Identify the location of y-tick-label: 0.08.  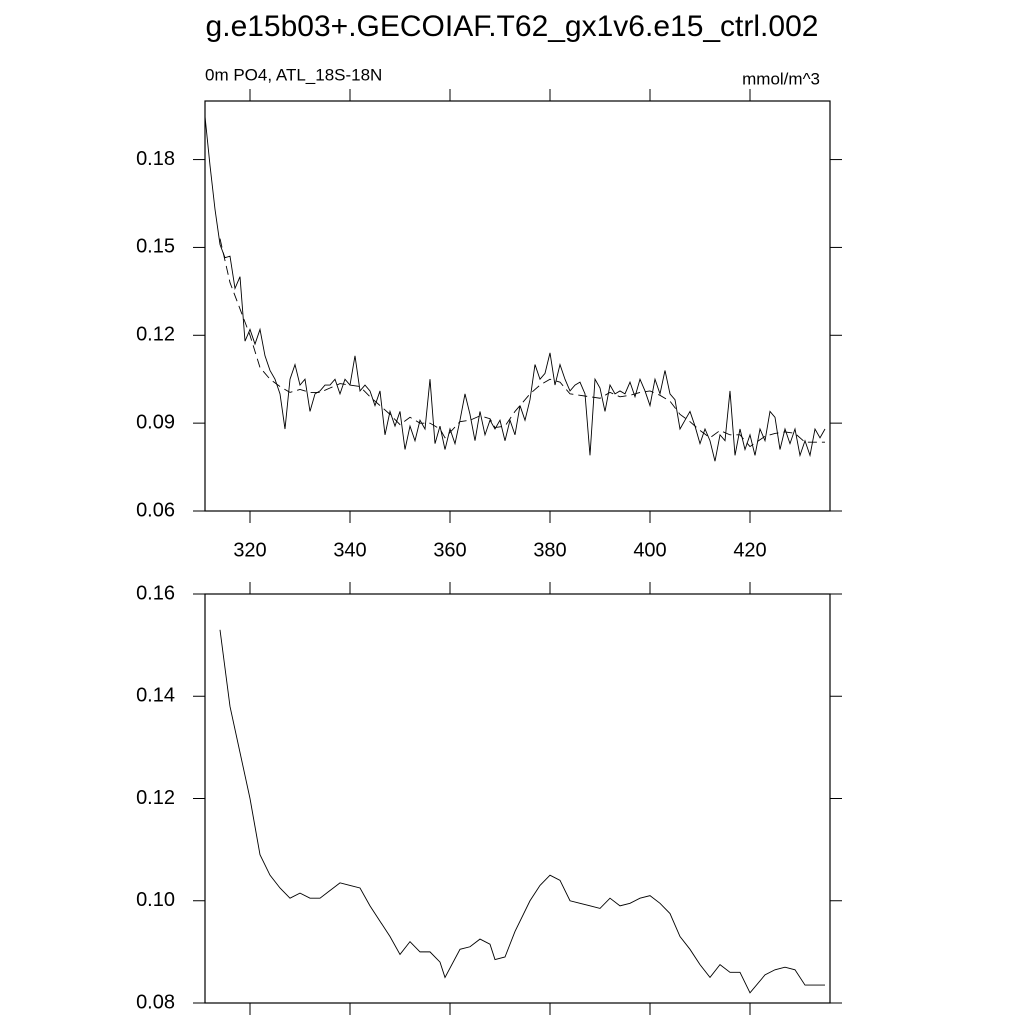
(155, 1002).